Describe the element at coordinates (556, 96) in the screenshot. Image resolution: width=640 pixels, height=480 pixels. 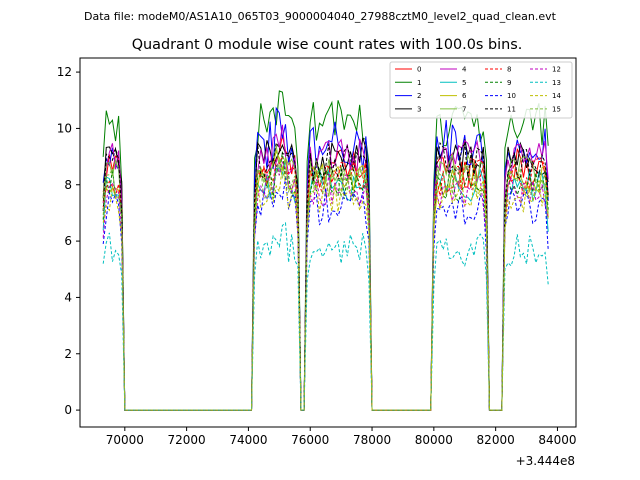
I see `legend-label-14: 14` at that location.